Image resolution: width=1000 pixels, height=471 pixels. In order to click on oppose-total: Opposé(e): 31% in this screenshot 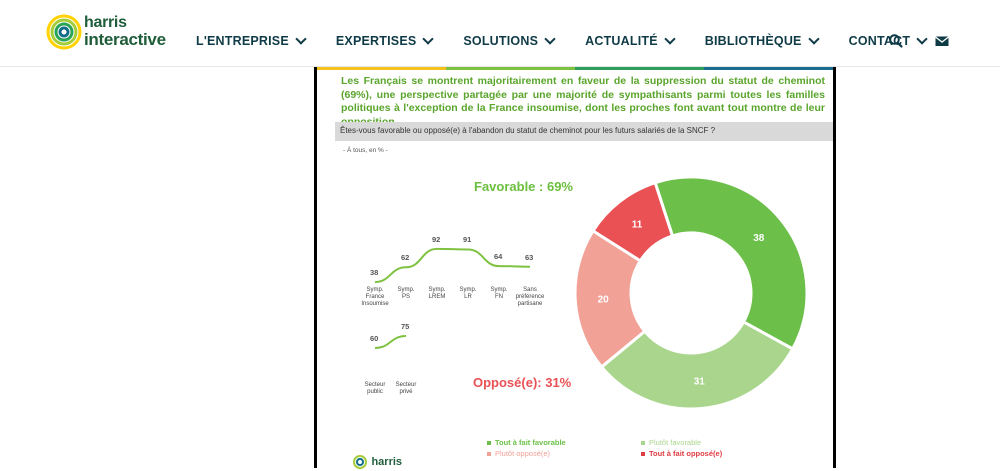, I will do `click(522, 382)`.